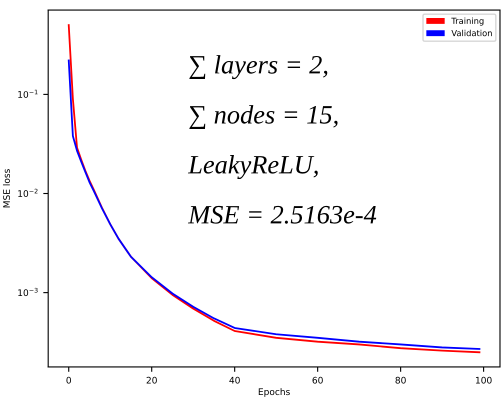 Image resolution: width=502 pixels, height=401 pixels. I want to click on y-axis-title: MSE loss, so click(6, 188).